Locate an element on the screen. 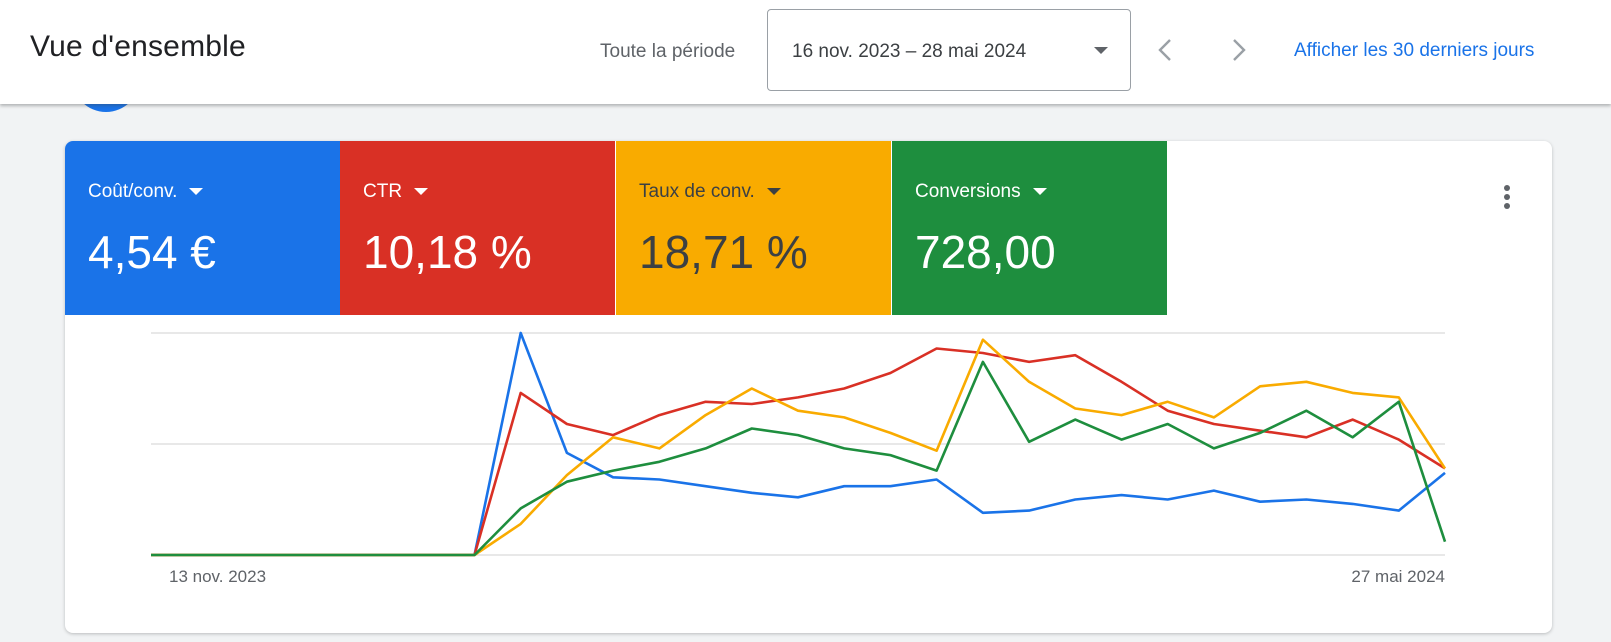 Image resolution: width=1611 pixels, height=642 pixels. scorecard-conv-rate: Taux de conv. 18,71 % is located at coordinates (753, 228).